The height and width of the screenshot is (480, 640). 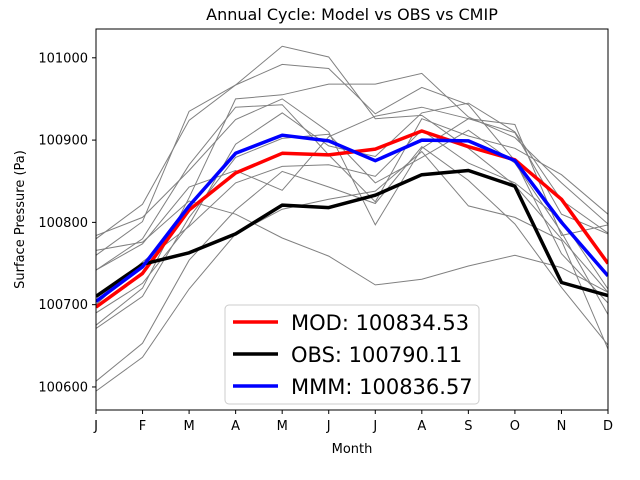 What do you see at coordinates (380, 323) in the screenshot?
I see `mod-legend-label: MOD: 100834.53` at bounding box center [380, 323].